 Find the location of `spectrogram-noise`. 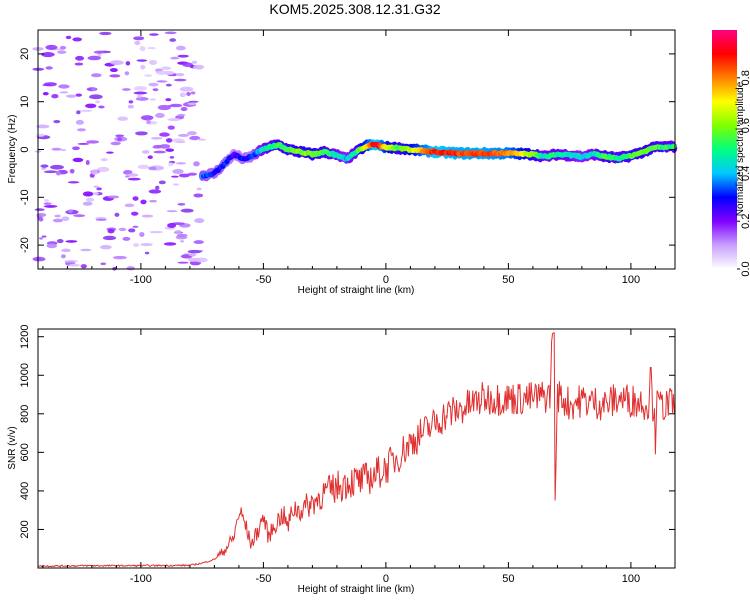

spectrogram-noise is located at coordinates (120, 151).